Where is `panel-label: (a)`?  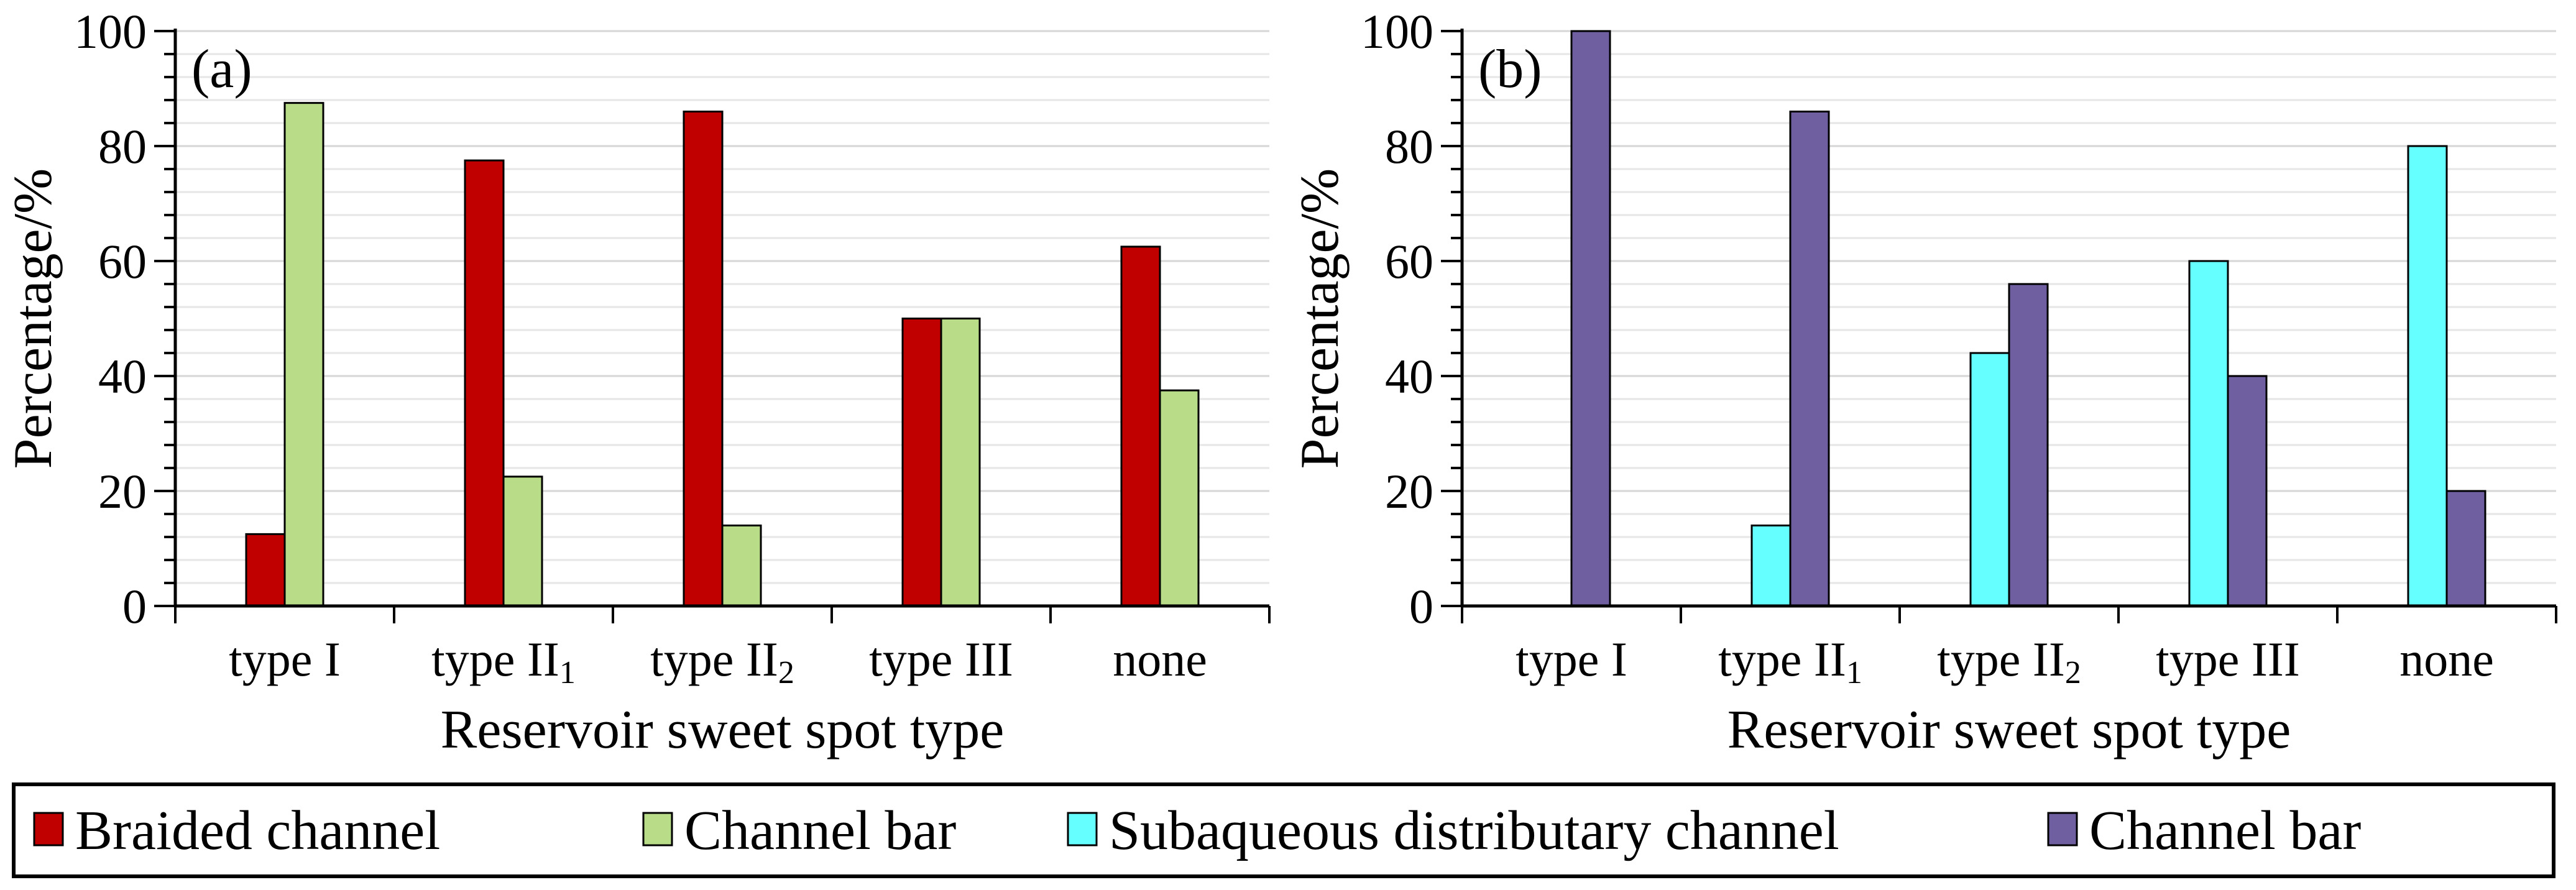 panel-label: (a) is located at coordinates (221, 69).